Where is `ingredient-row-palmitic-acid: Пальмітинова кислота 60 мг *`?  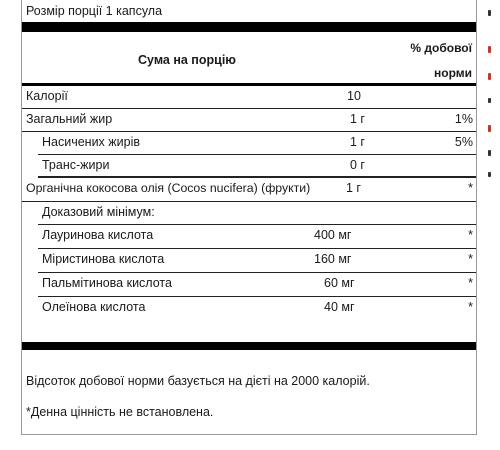 ingredient-row-palmitic-acid: Пальмітинова кислота 60 мг * is located at coordinates (249, 285).